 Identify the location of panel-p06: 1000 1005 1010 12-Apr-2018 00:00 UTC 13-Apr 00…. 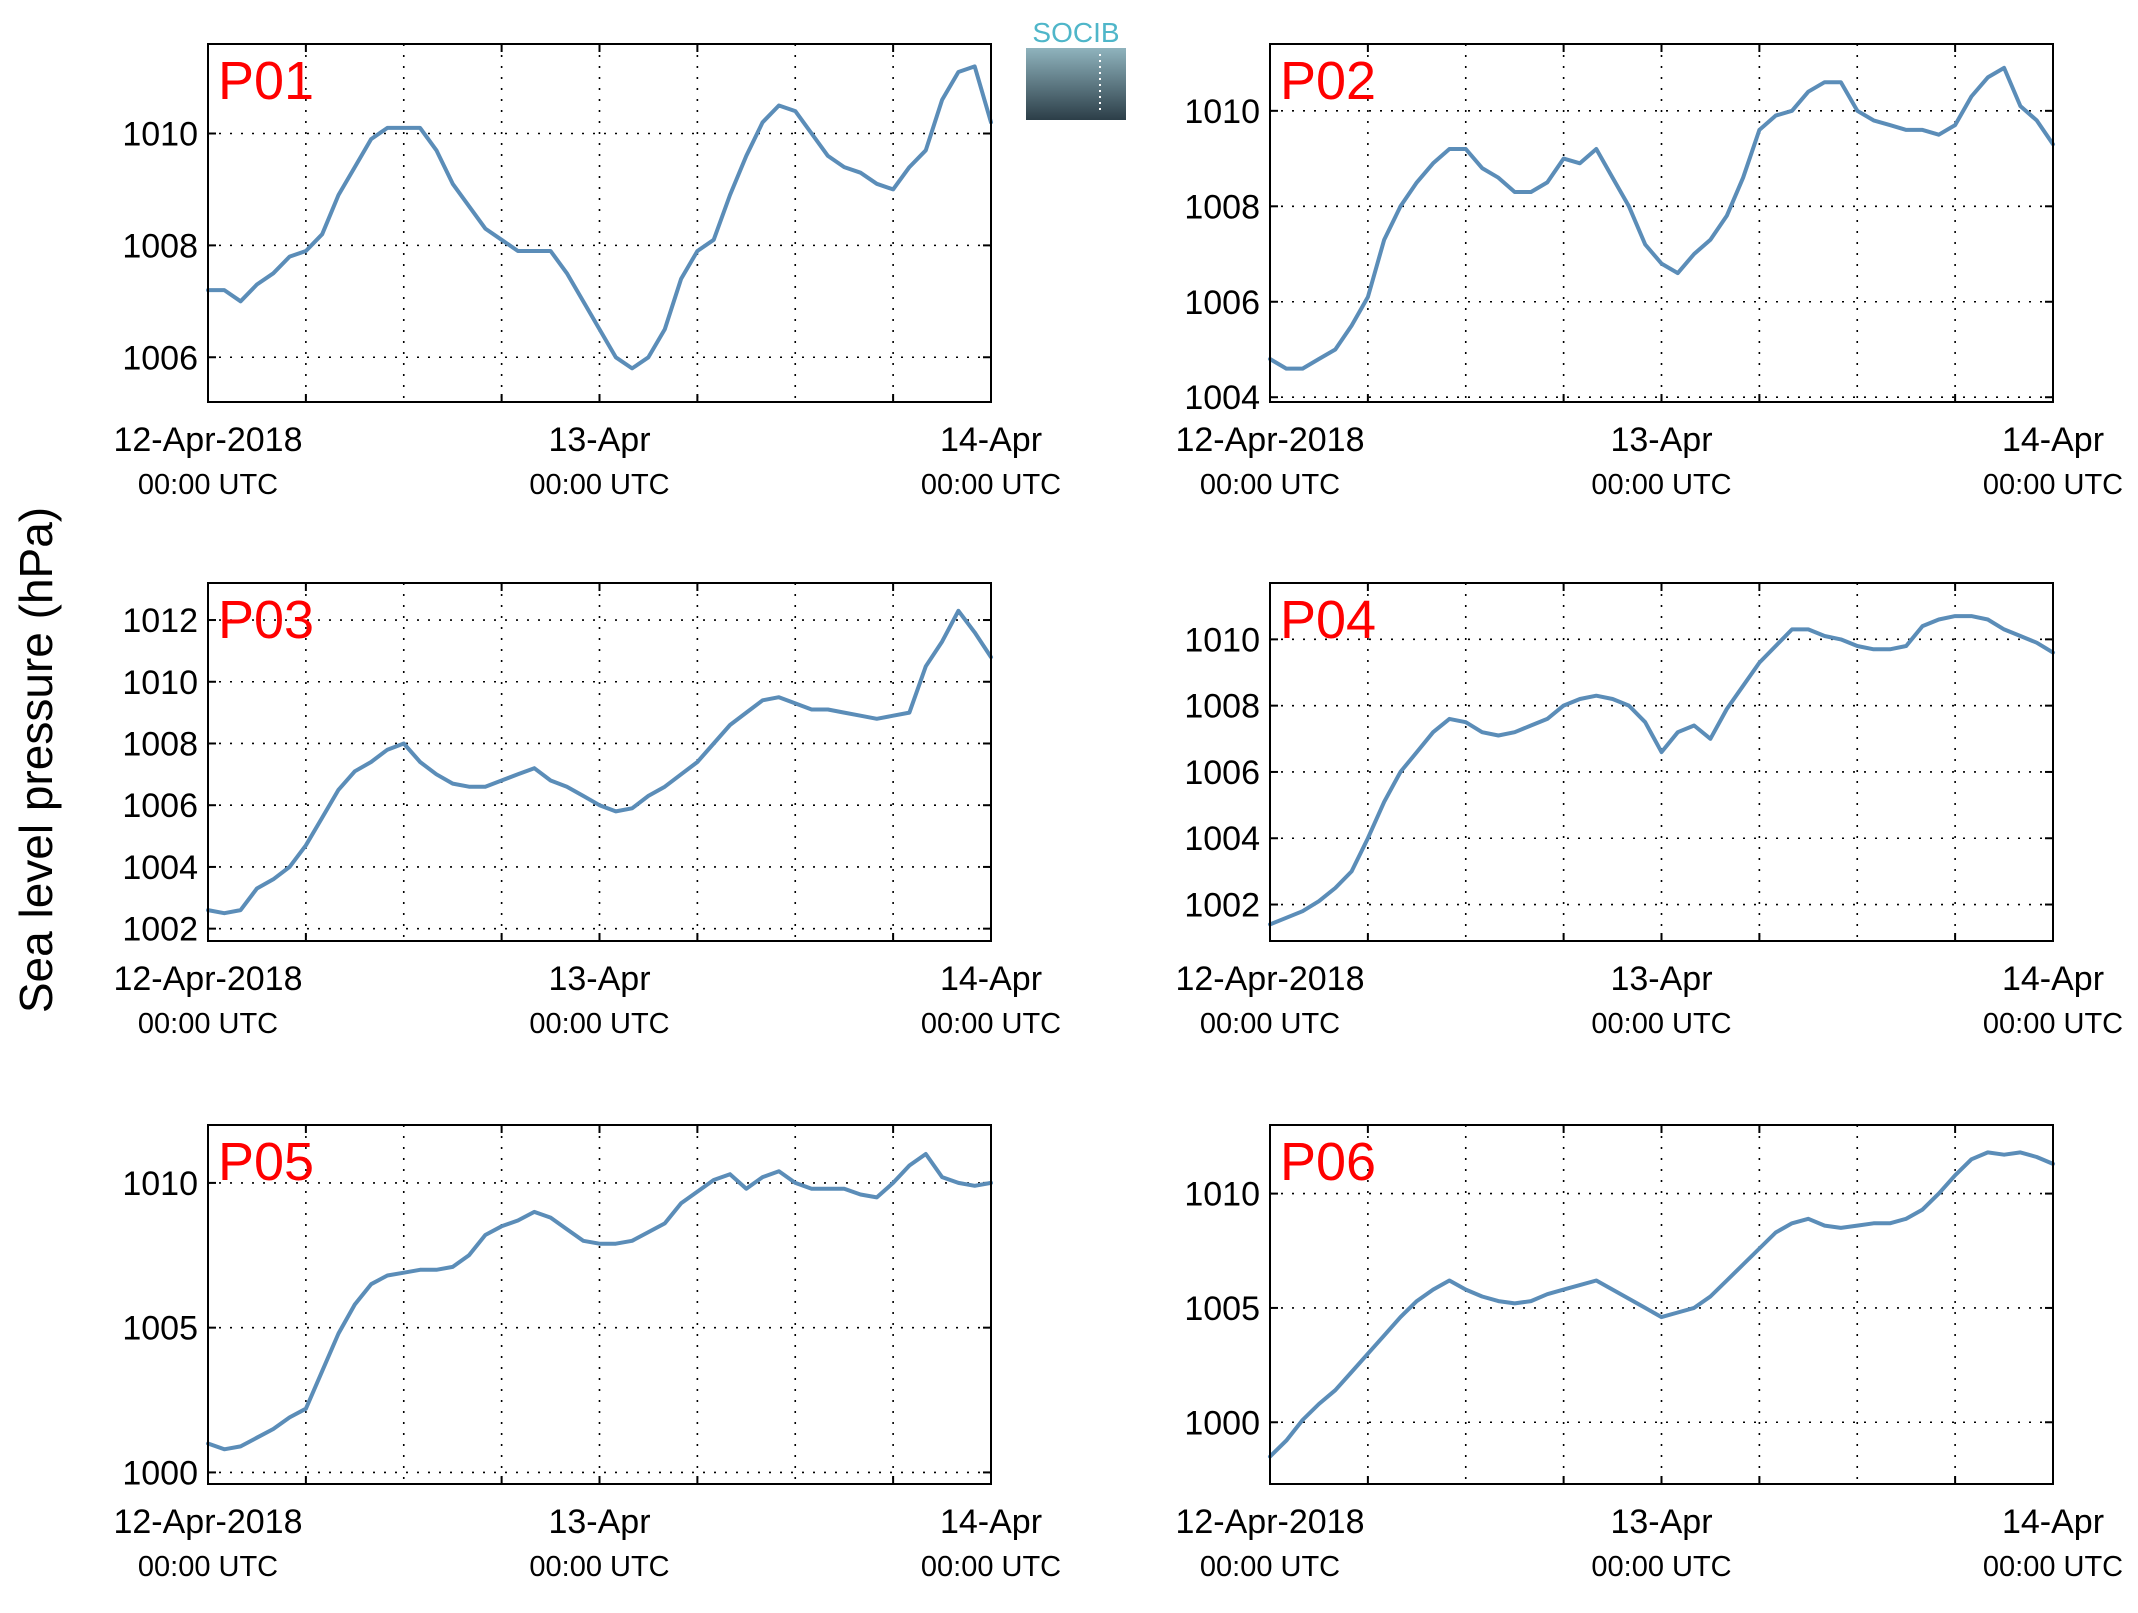
(1649, 1353).